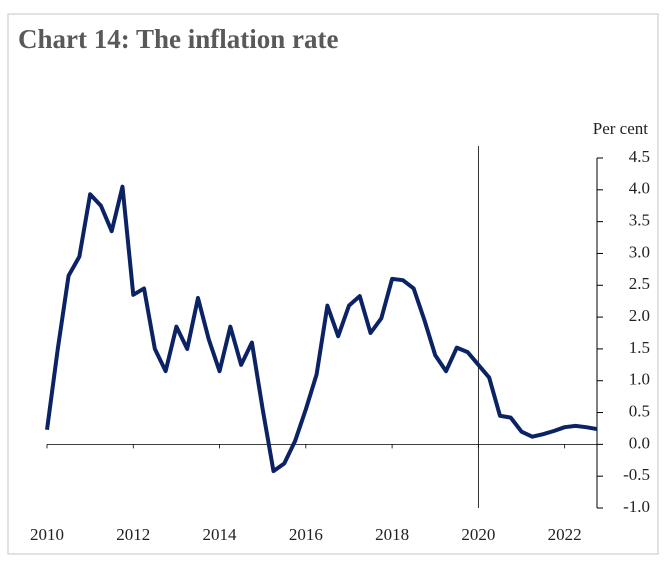  I want to click on y-tick-label: 3.0, so click(639, 251).